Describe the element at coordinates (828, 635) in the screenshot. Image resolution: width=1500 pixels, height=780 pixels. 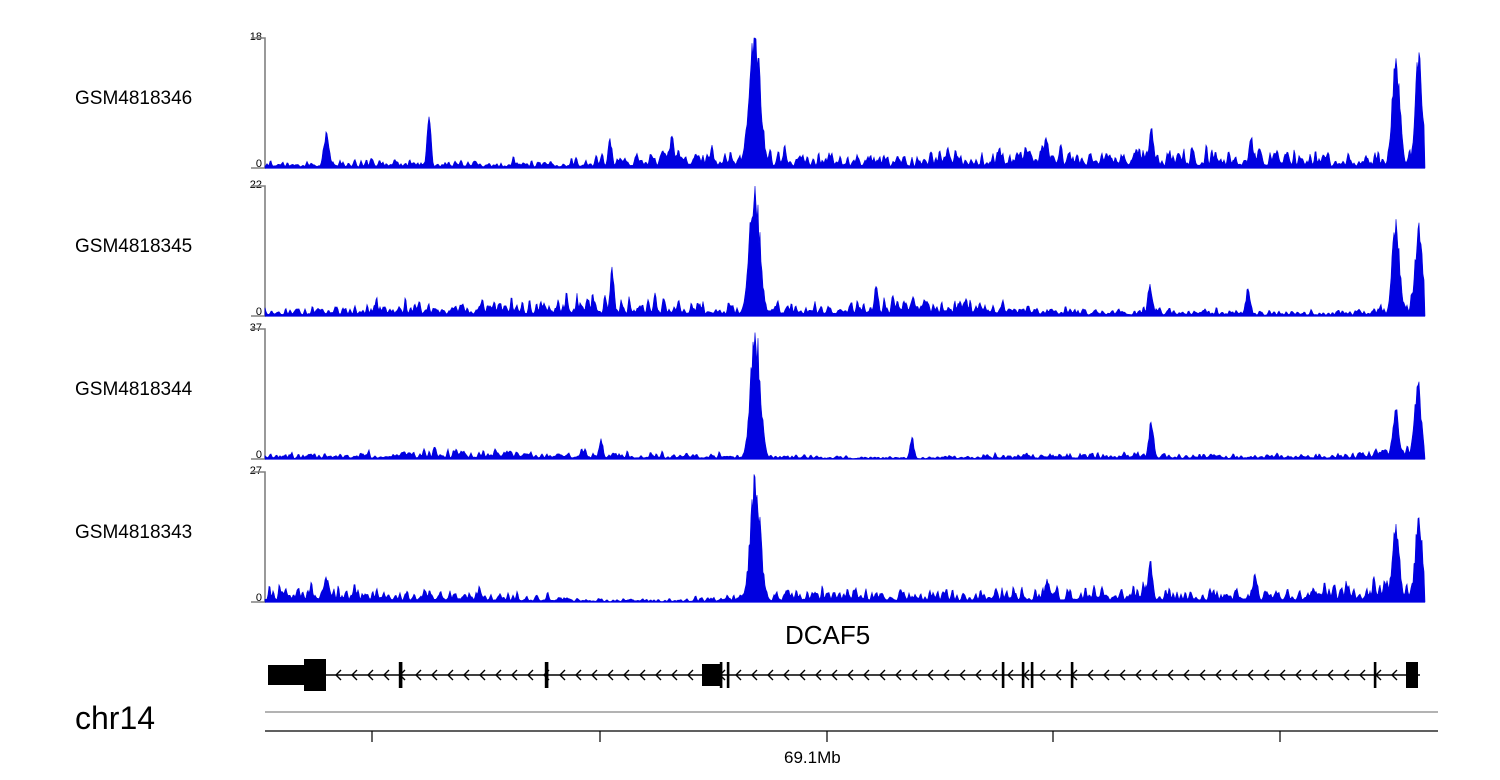
I see `gene-name-label: DCAF5` at that location.